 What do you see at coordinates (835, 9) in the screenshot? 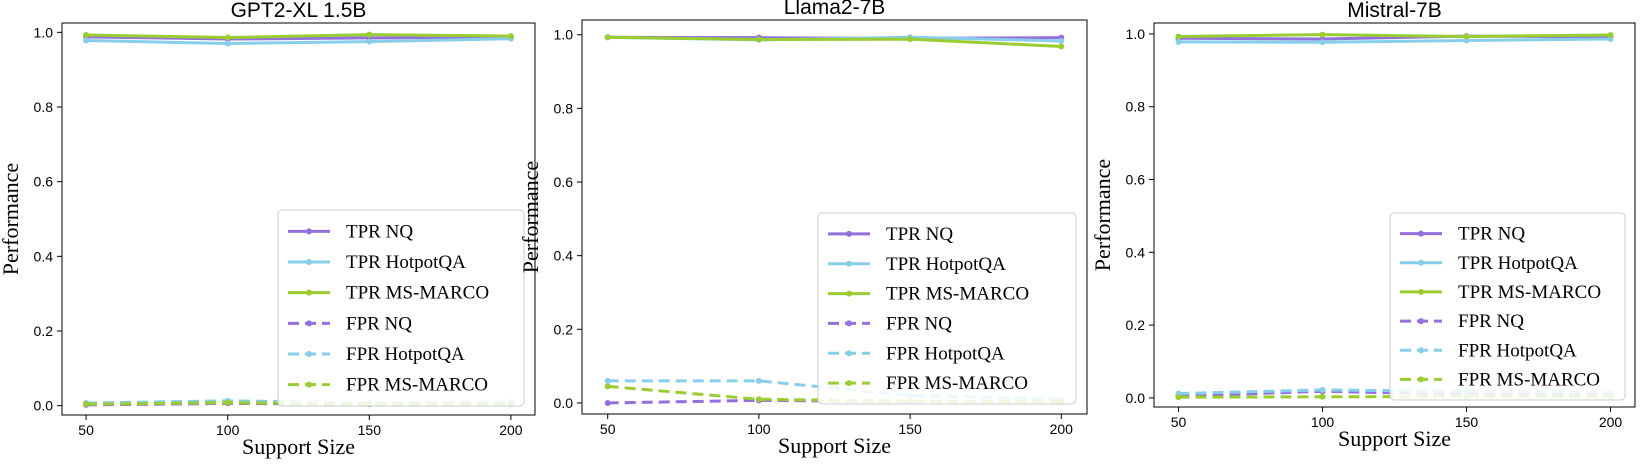
I see `chart-title: Llama2-7B` at bounding box center [835, 9].